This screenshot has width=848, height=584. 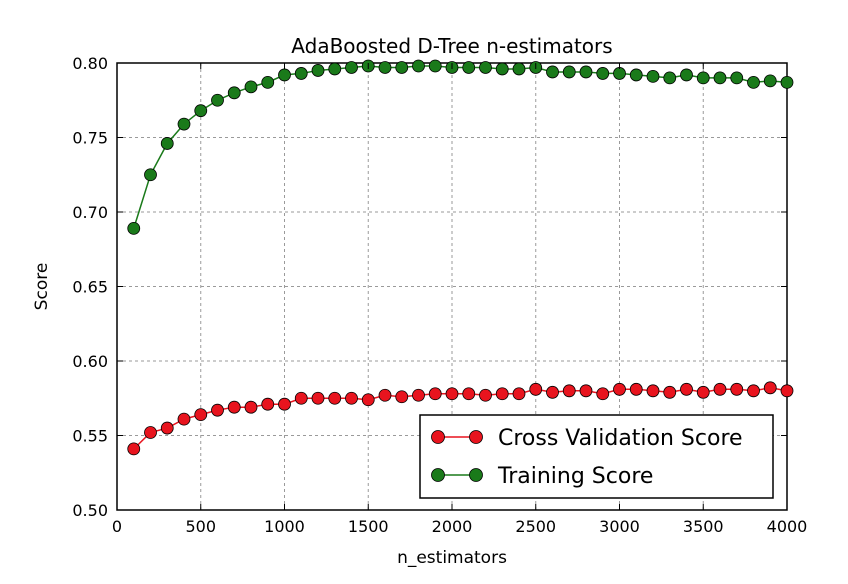 I want to click on legend-label: Cross Validation Score, so click(x=620, y=438).